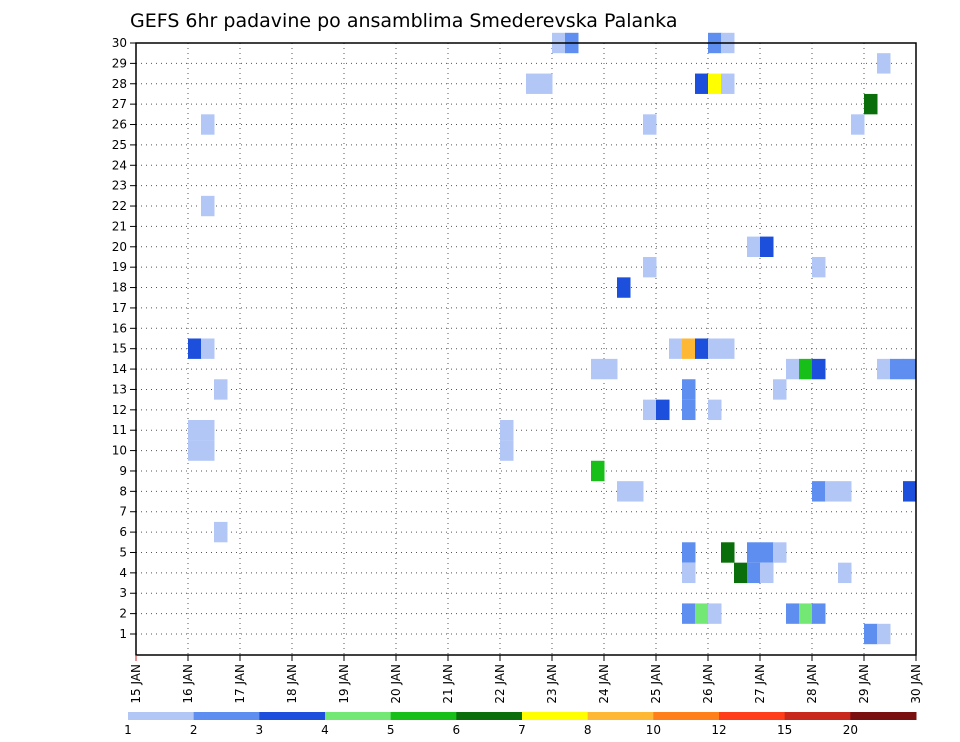 The height and width of the screenshot is (742, 960). I want to click on x-tick-label: 29 JAN, so click(864, 684).